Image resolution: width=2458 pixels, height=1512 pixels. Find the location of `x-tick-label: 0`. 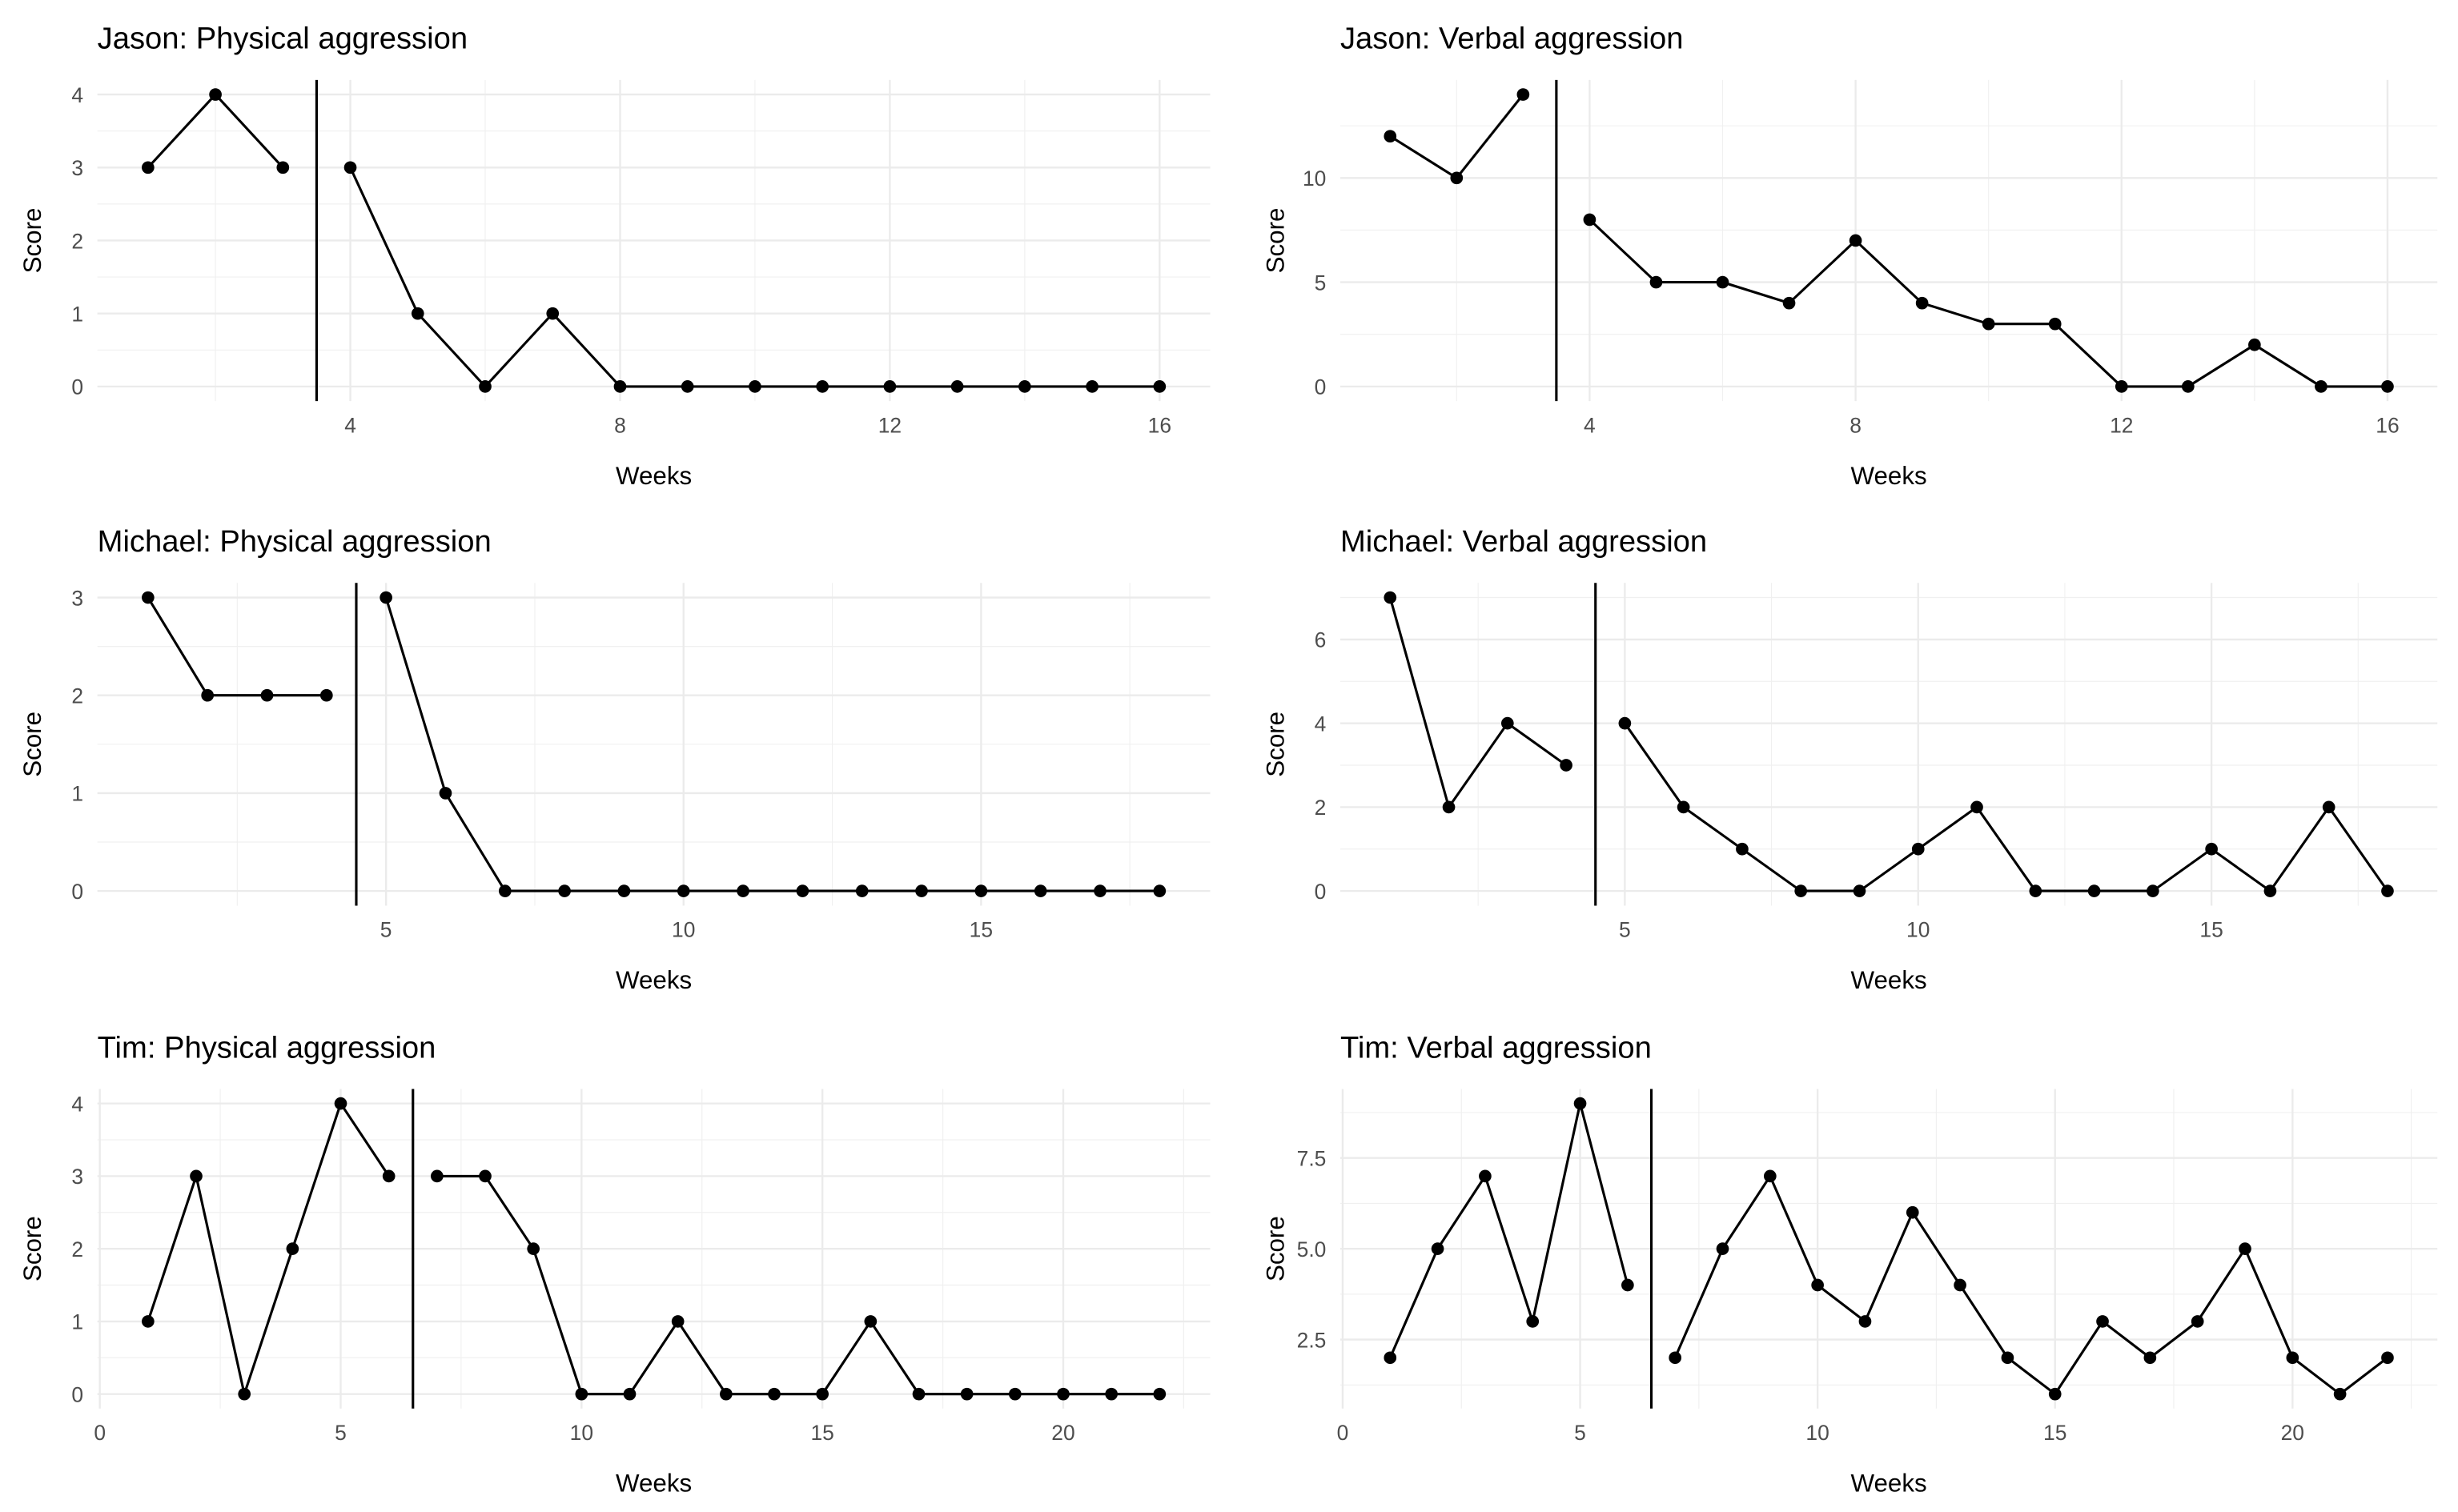

x-tick-label: 0 is located at coordinates (100, 1433).